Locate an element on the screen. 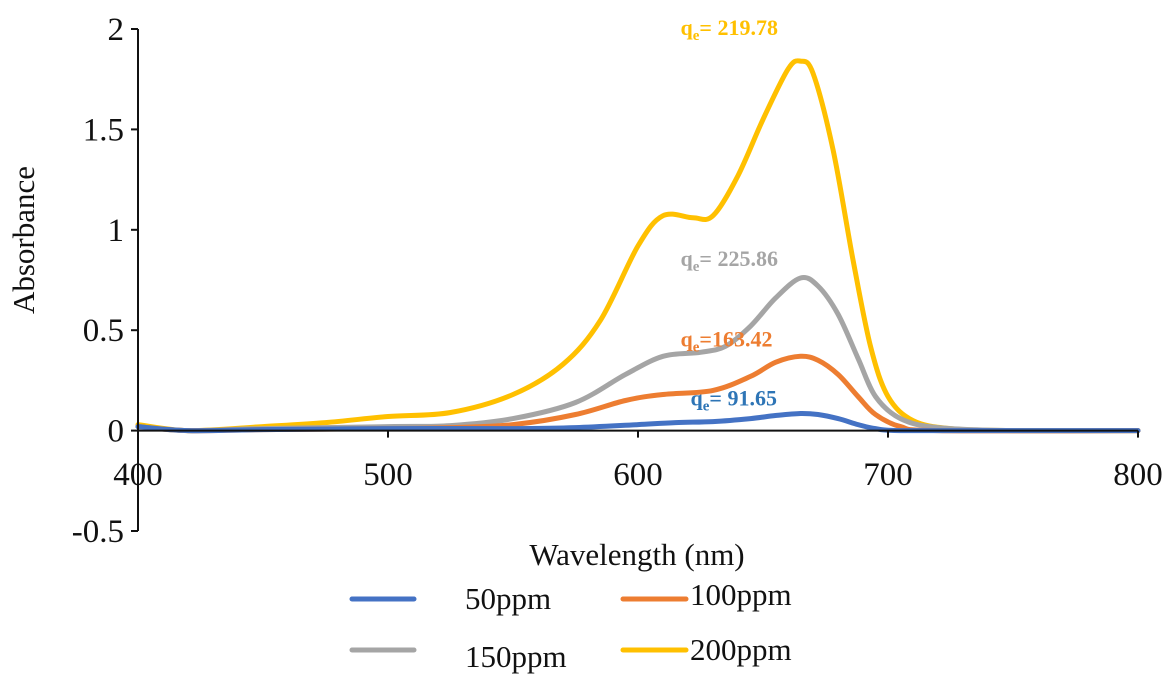 This screenshot has height=675, width=1168. legend-label-200ppm: 200ppm is located at coordinates (741, 649).